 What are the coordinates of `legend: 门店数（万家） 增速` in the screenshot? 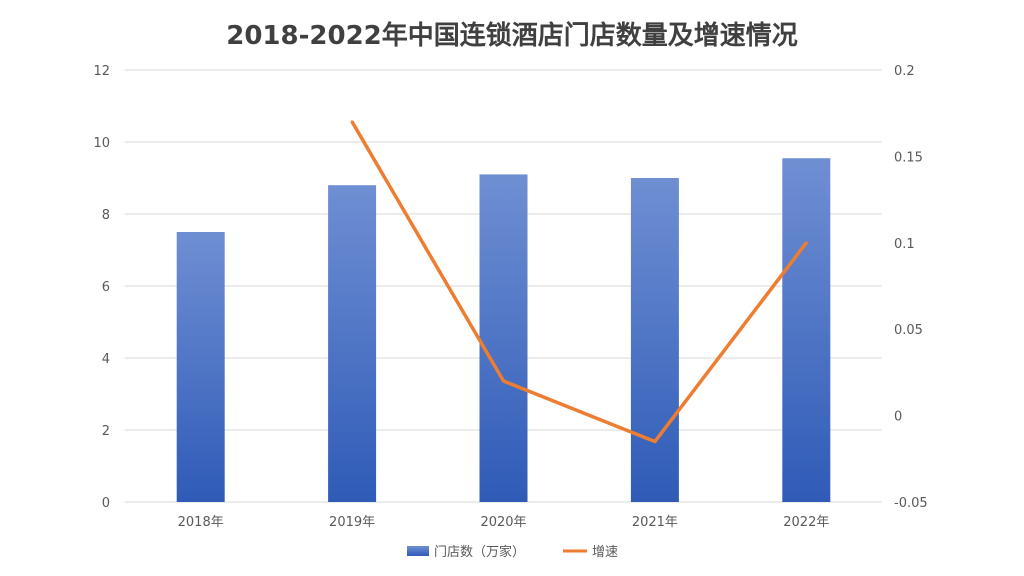 It's located at (512, 552).